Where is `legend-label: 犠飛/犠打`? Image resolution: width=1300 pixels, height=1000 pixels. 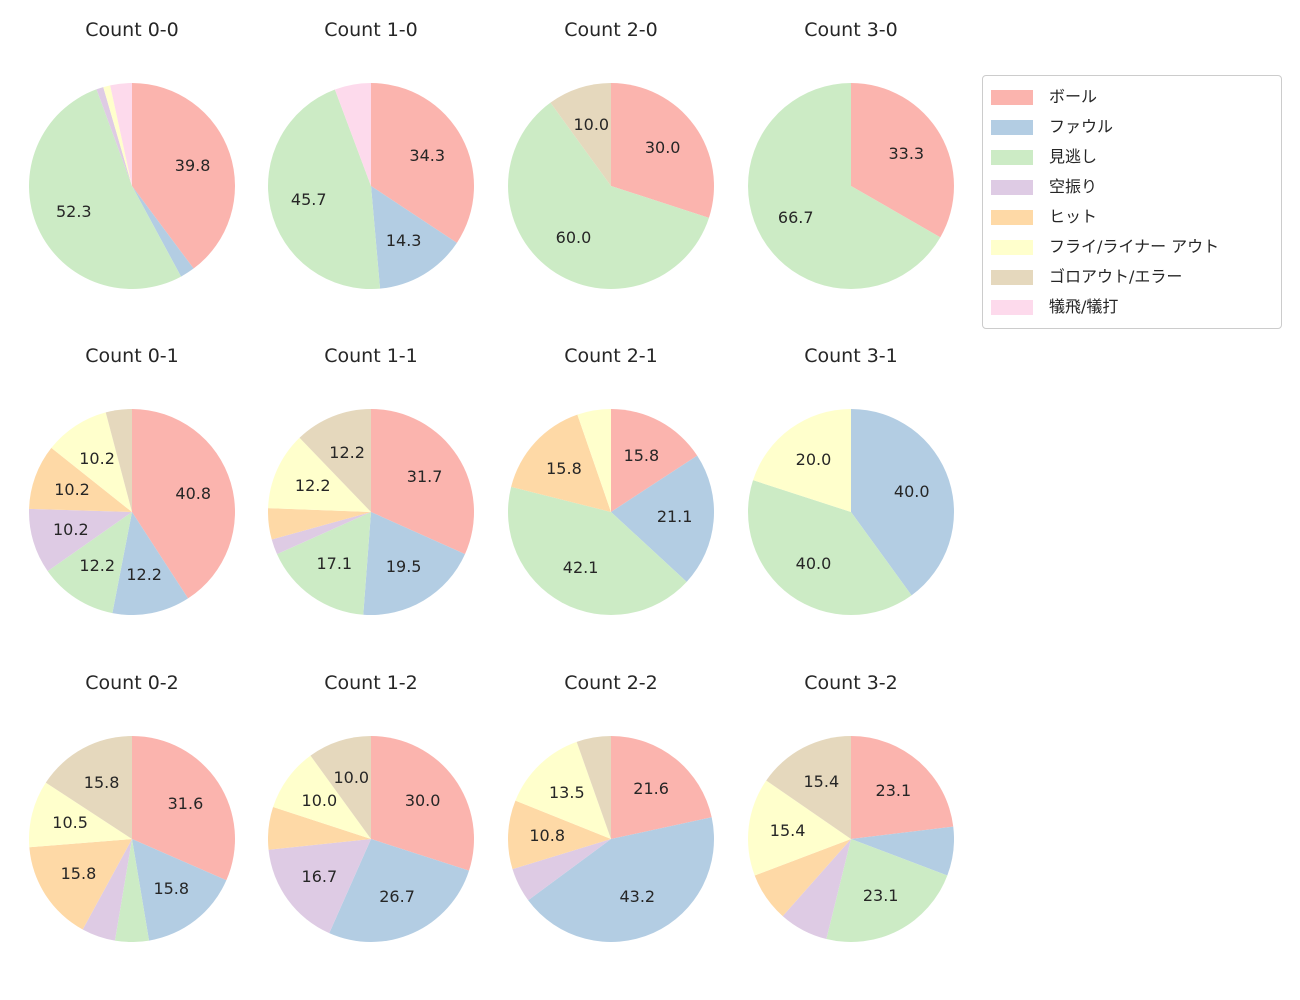
legend-label: 犠飛/犠打 is located at coordinates (1084, 306).